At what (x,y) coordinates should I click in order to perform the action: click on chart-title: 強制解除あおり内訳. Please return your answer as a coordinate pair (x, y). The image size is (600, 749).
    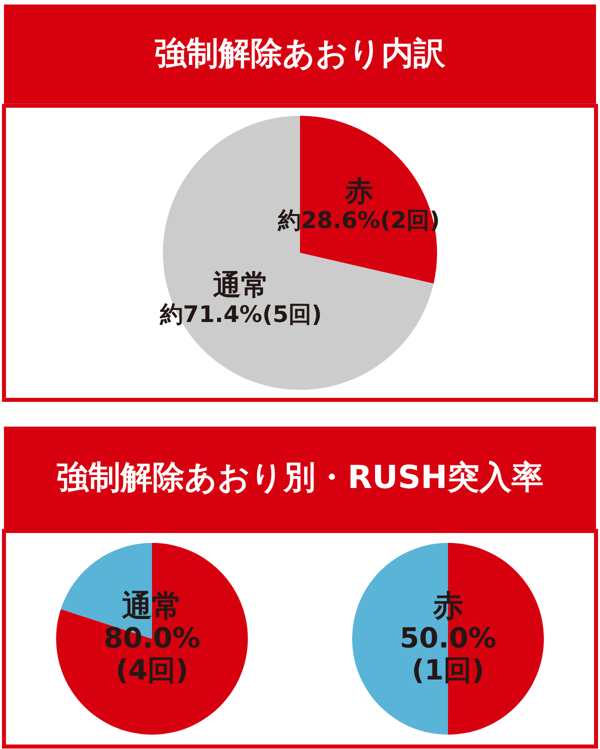
    Looking at the image, I should click on (300, 54).